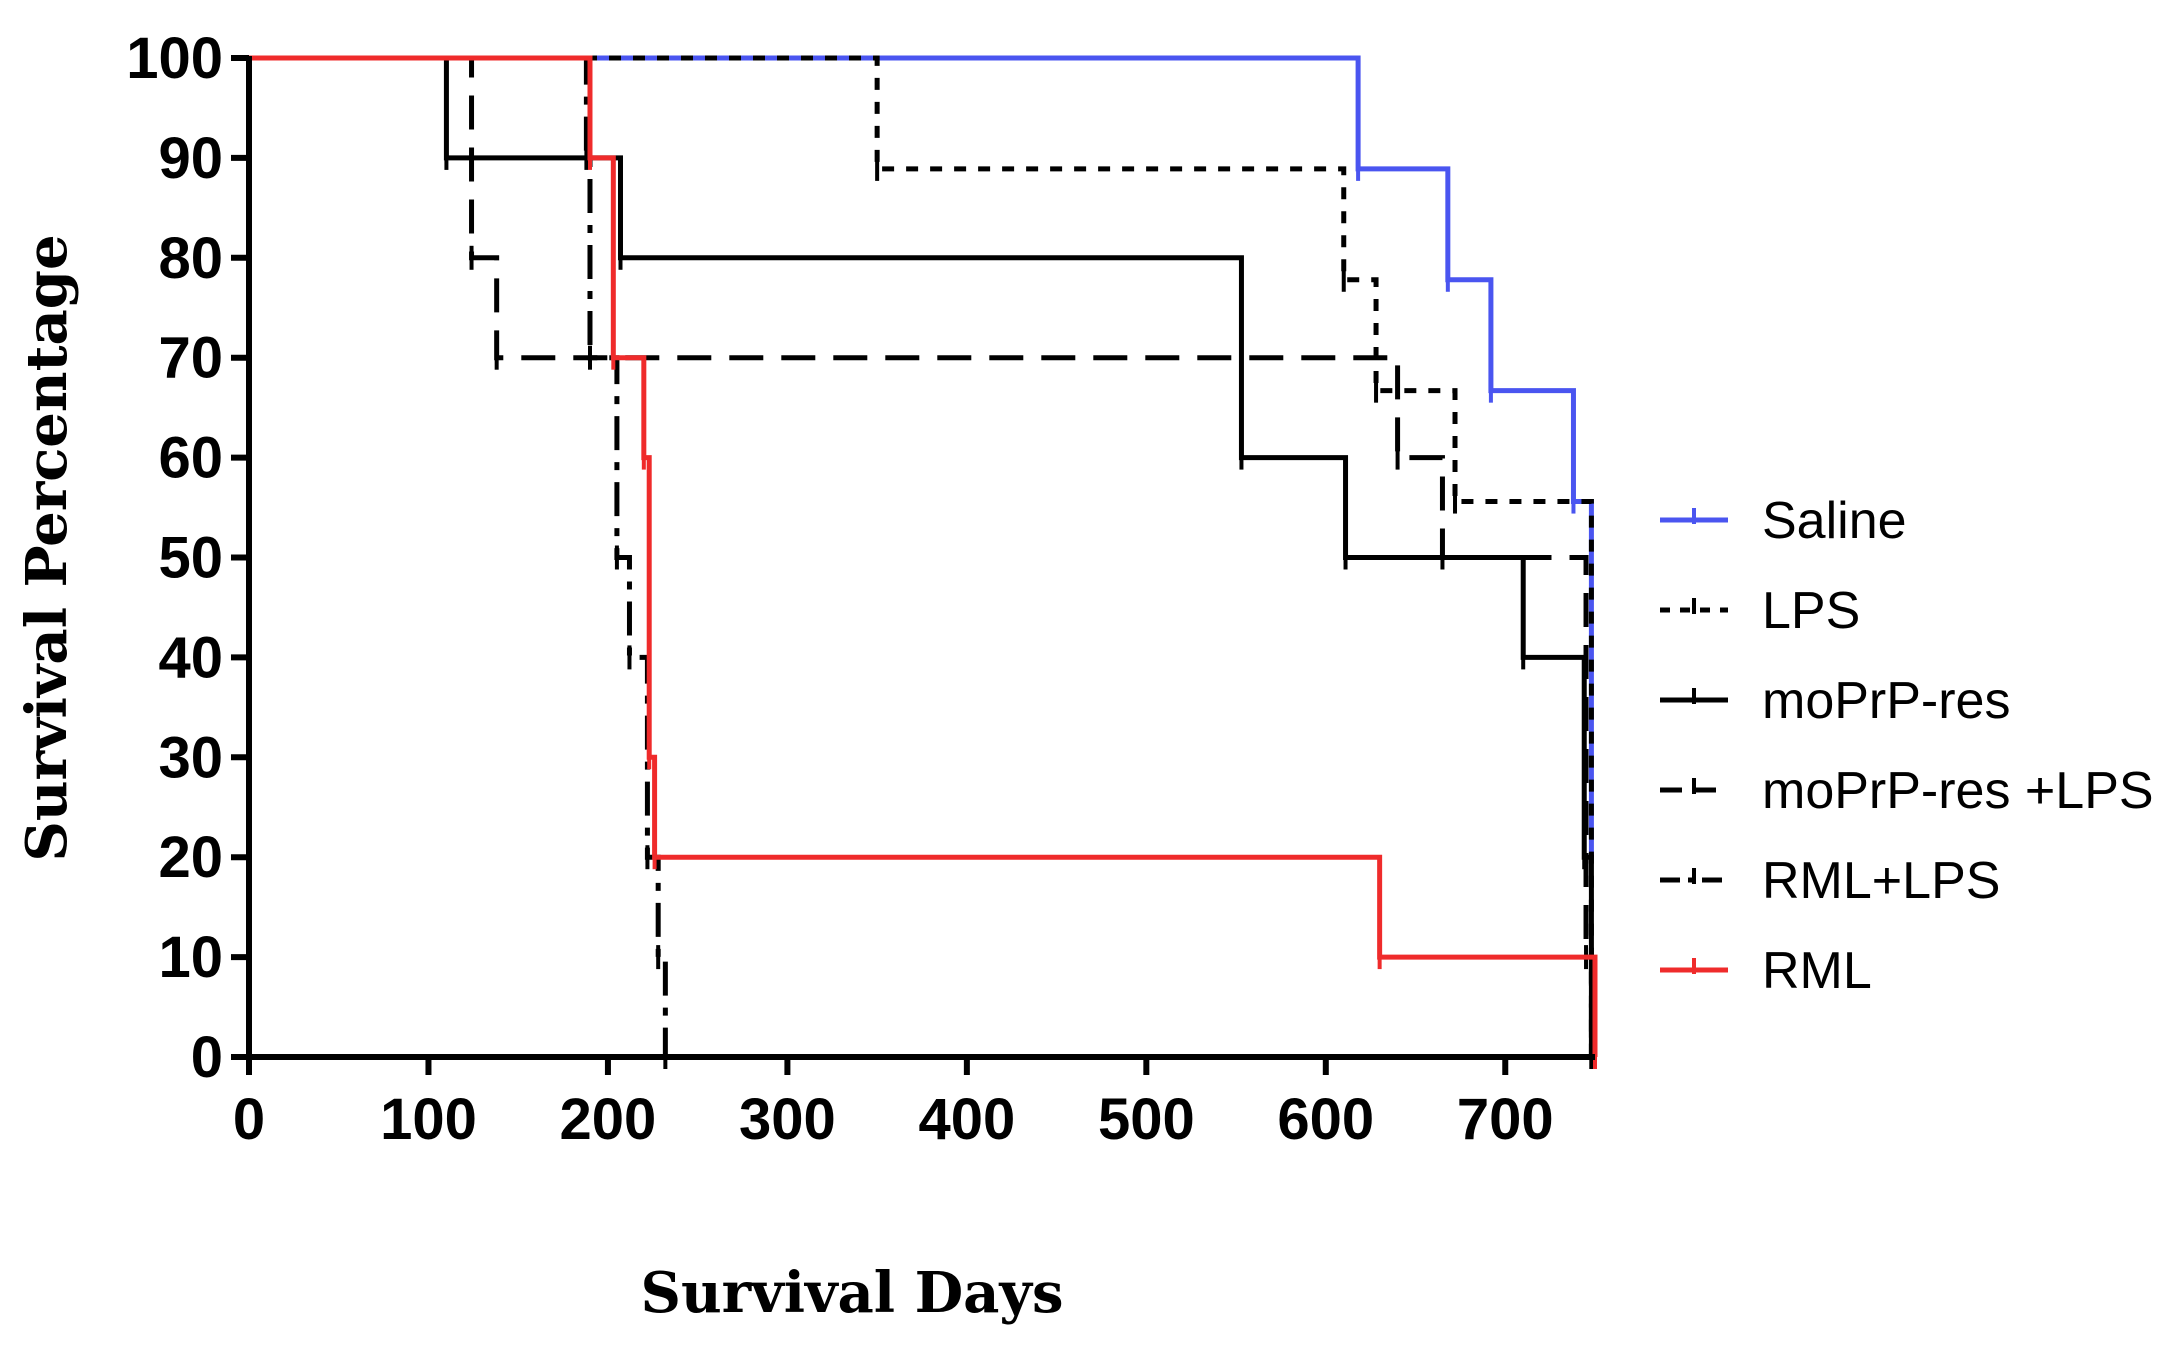  I want to click on y-tick-label: 50, so click(190, 558).